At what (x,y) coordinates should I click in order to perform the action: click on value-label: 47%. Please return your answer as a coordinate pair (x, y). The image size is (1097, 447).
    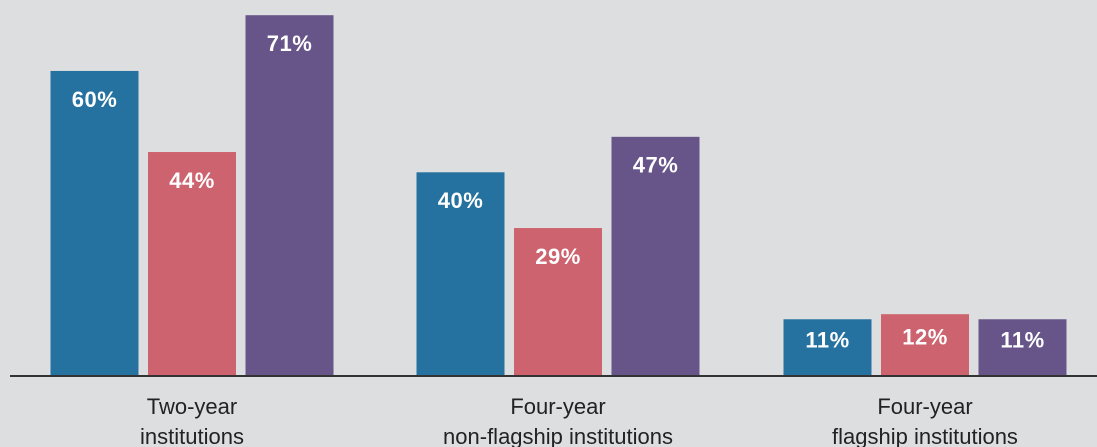
    Looking at the image, I should click on (656, 165).